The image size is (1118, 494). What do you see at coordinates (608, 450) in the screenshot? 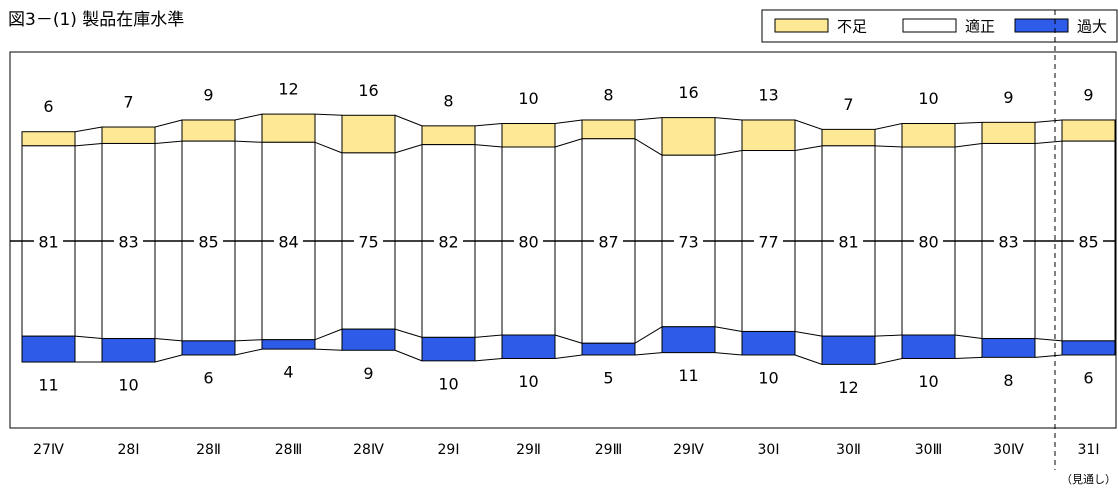
I see `x-tick-label: 29Ⅲ` at bounding box center [608, 450].